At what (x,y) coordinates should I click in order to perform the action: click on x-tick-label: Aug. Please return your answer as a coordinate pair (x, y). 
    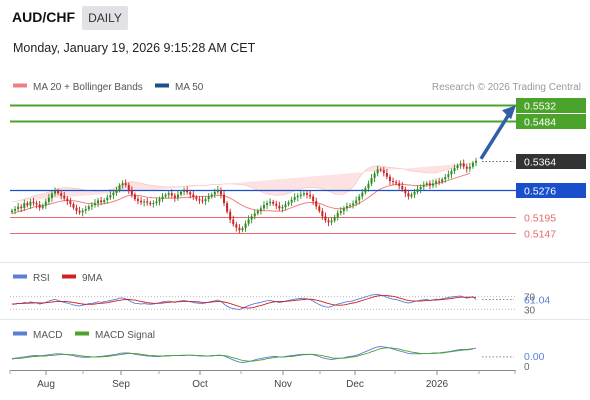
    Looking at the image, I should click on (46, 384).